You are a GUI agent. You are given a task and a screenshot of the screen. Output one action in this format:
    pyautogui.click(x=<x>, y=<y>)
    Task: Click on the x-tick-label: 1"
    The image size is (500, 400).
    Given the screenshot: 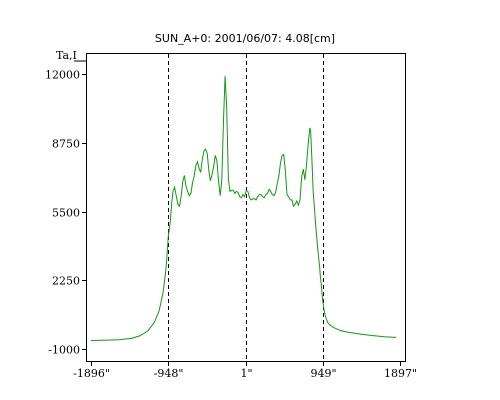 What is the action you would take?
    pyautogui.click(x=246, y=373)
    